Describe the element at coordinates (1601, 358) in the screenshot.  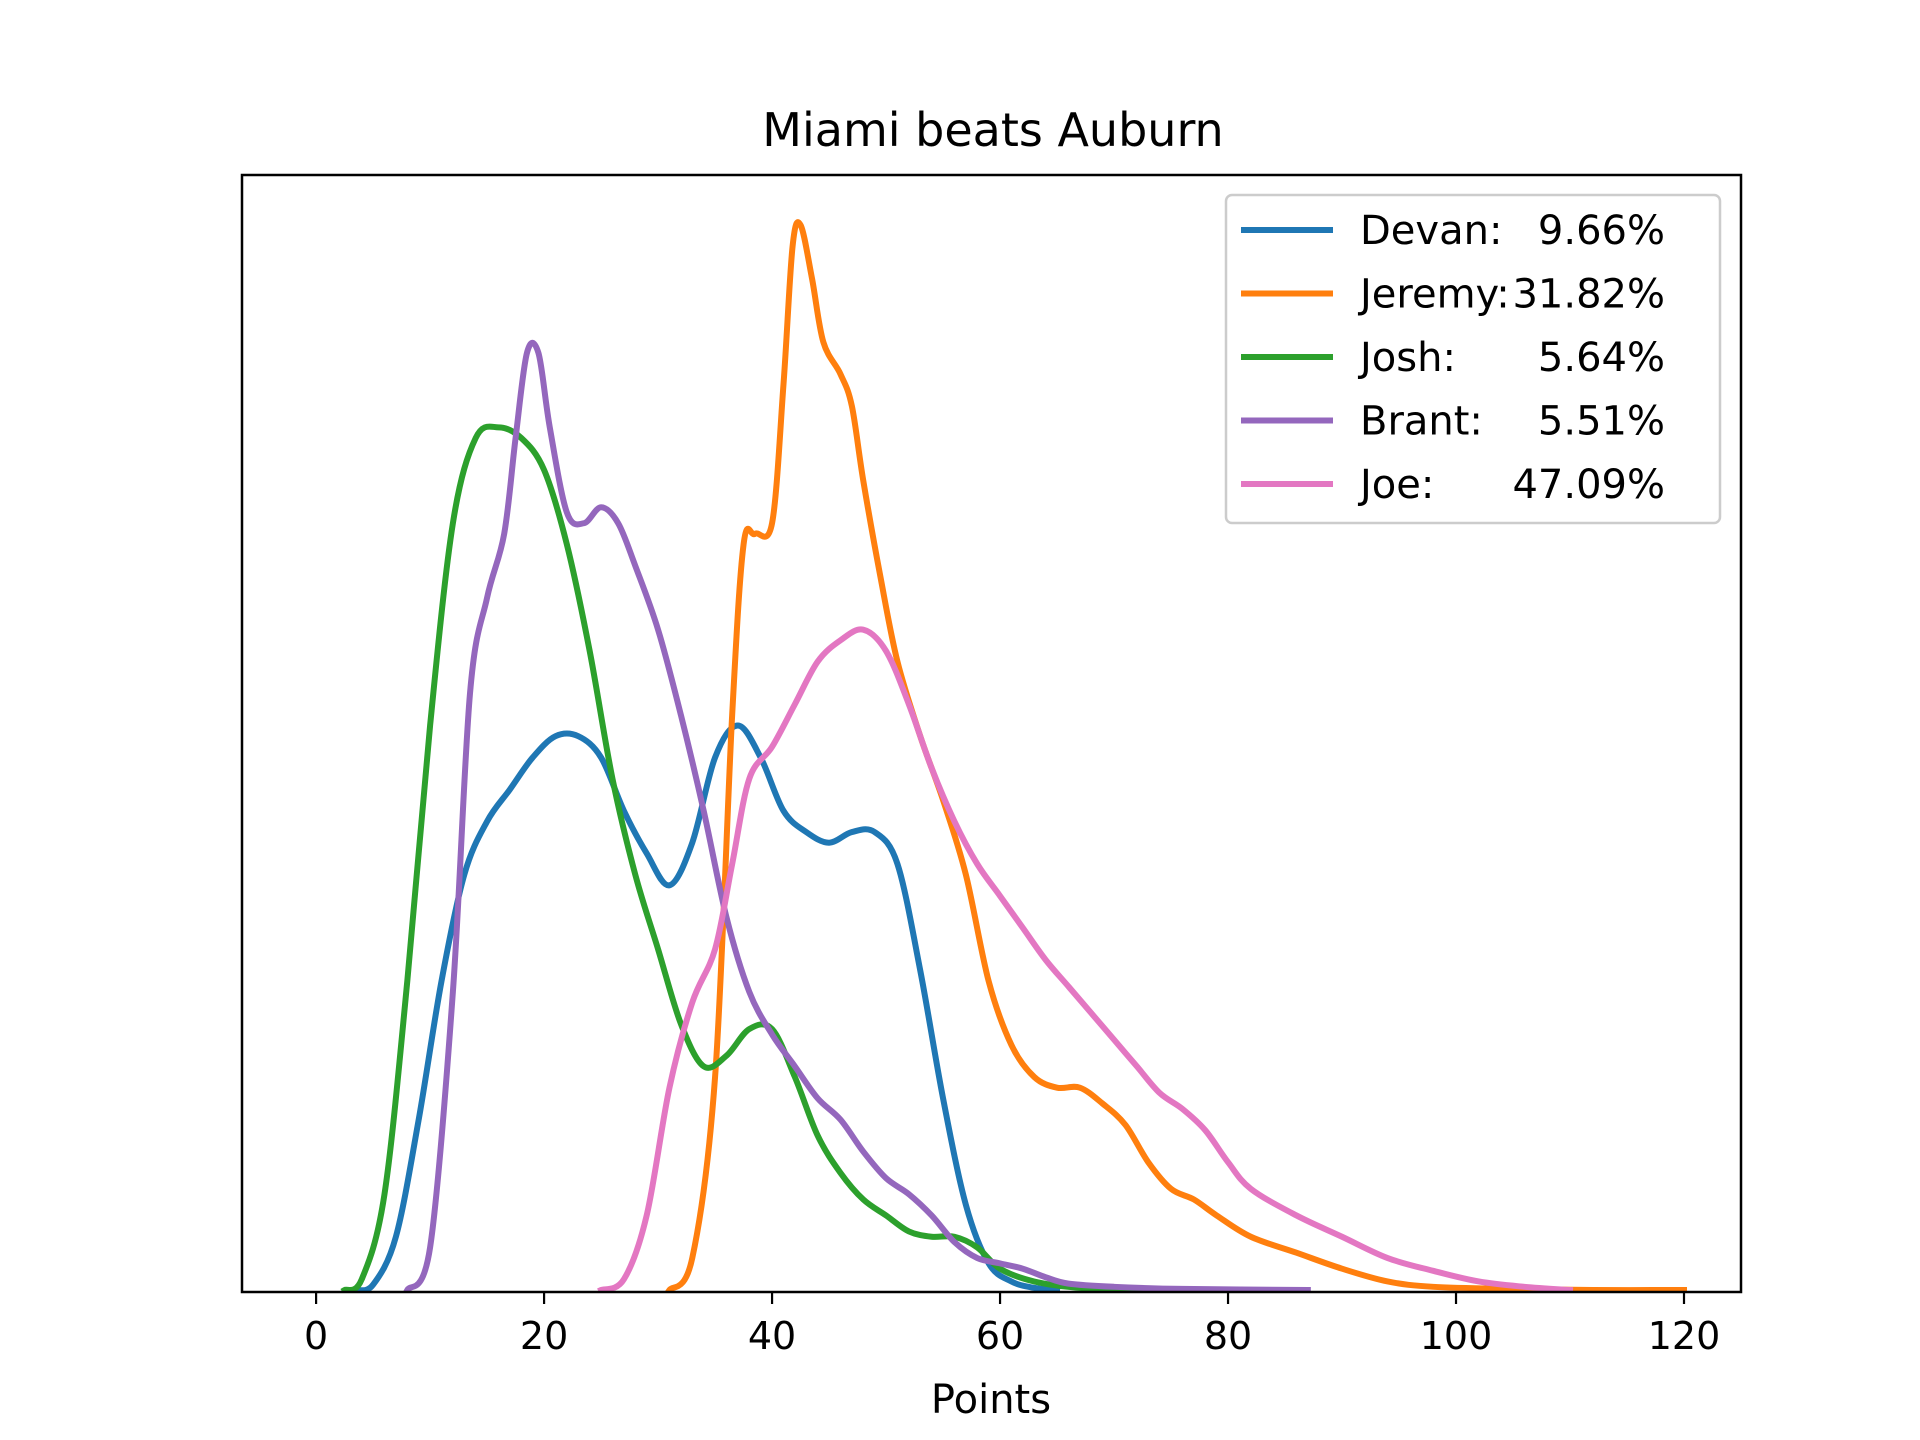
I see `legend-percentage: 5.64%` at that location.